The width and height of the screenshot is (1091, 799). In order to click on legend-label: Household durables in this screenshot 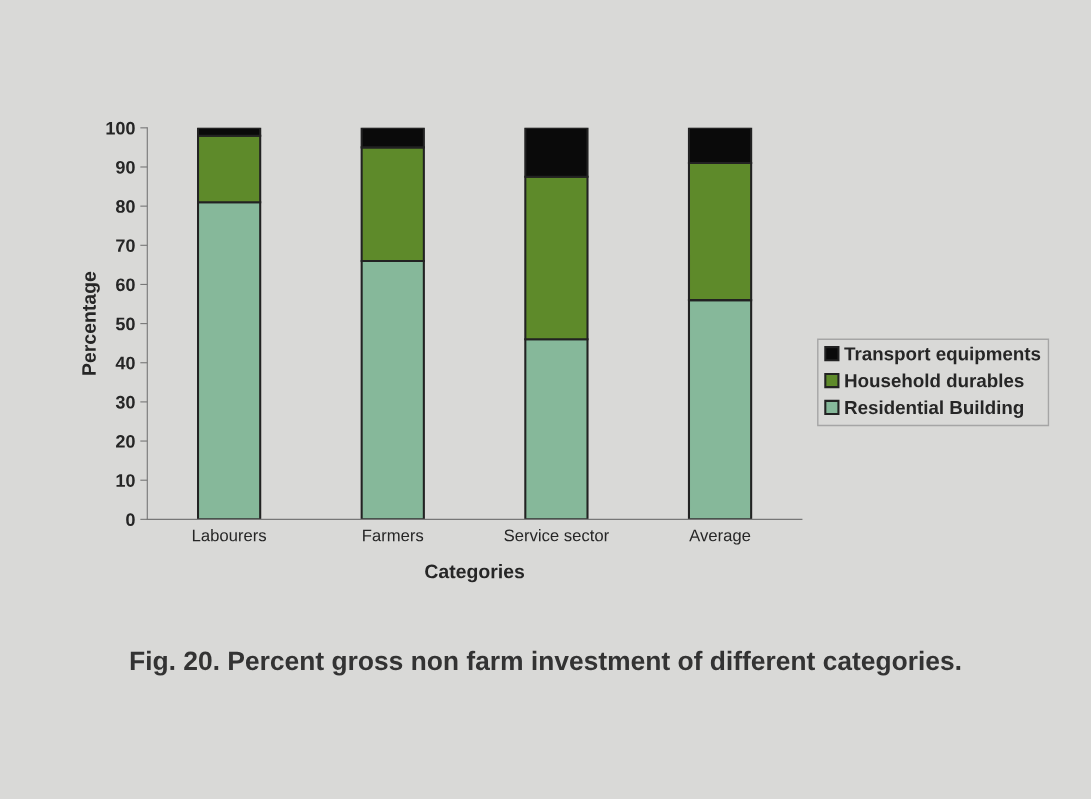, I will do `click(934, 380)`.